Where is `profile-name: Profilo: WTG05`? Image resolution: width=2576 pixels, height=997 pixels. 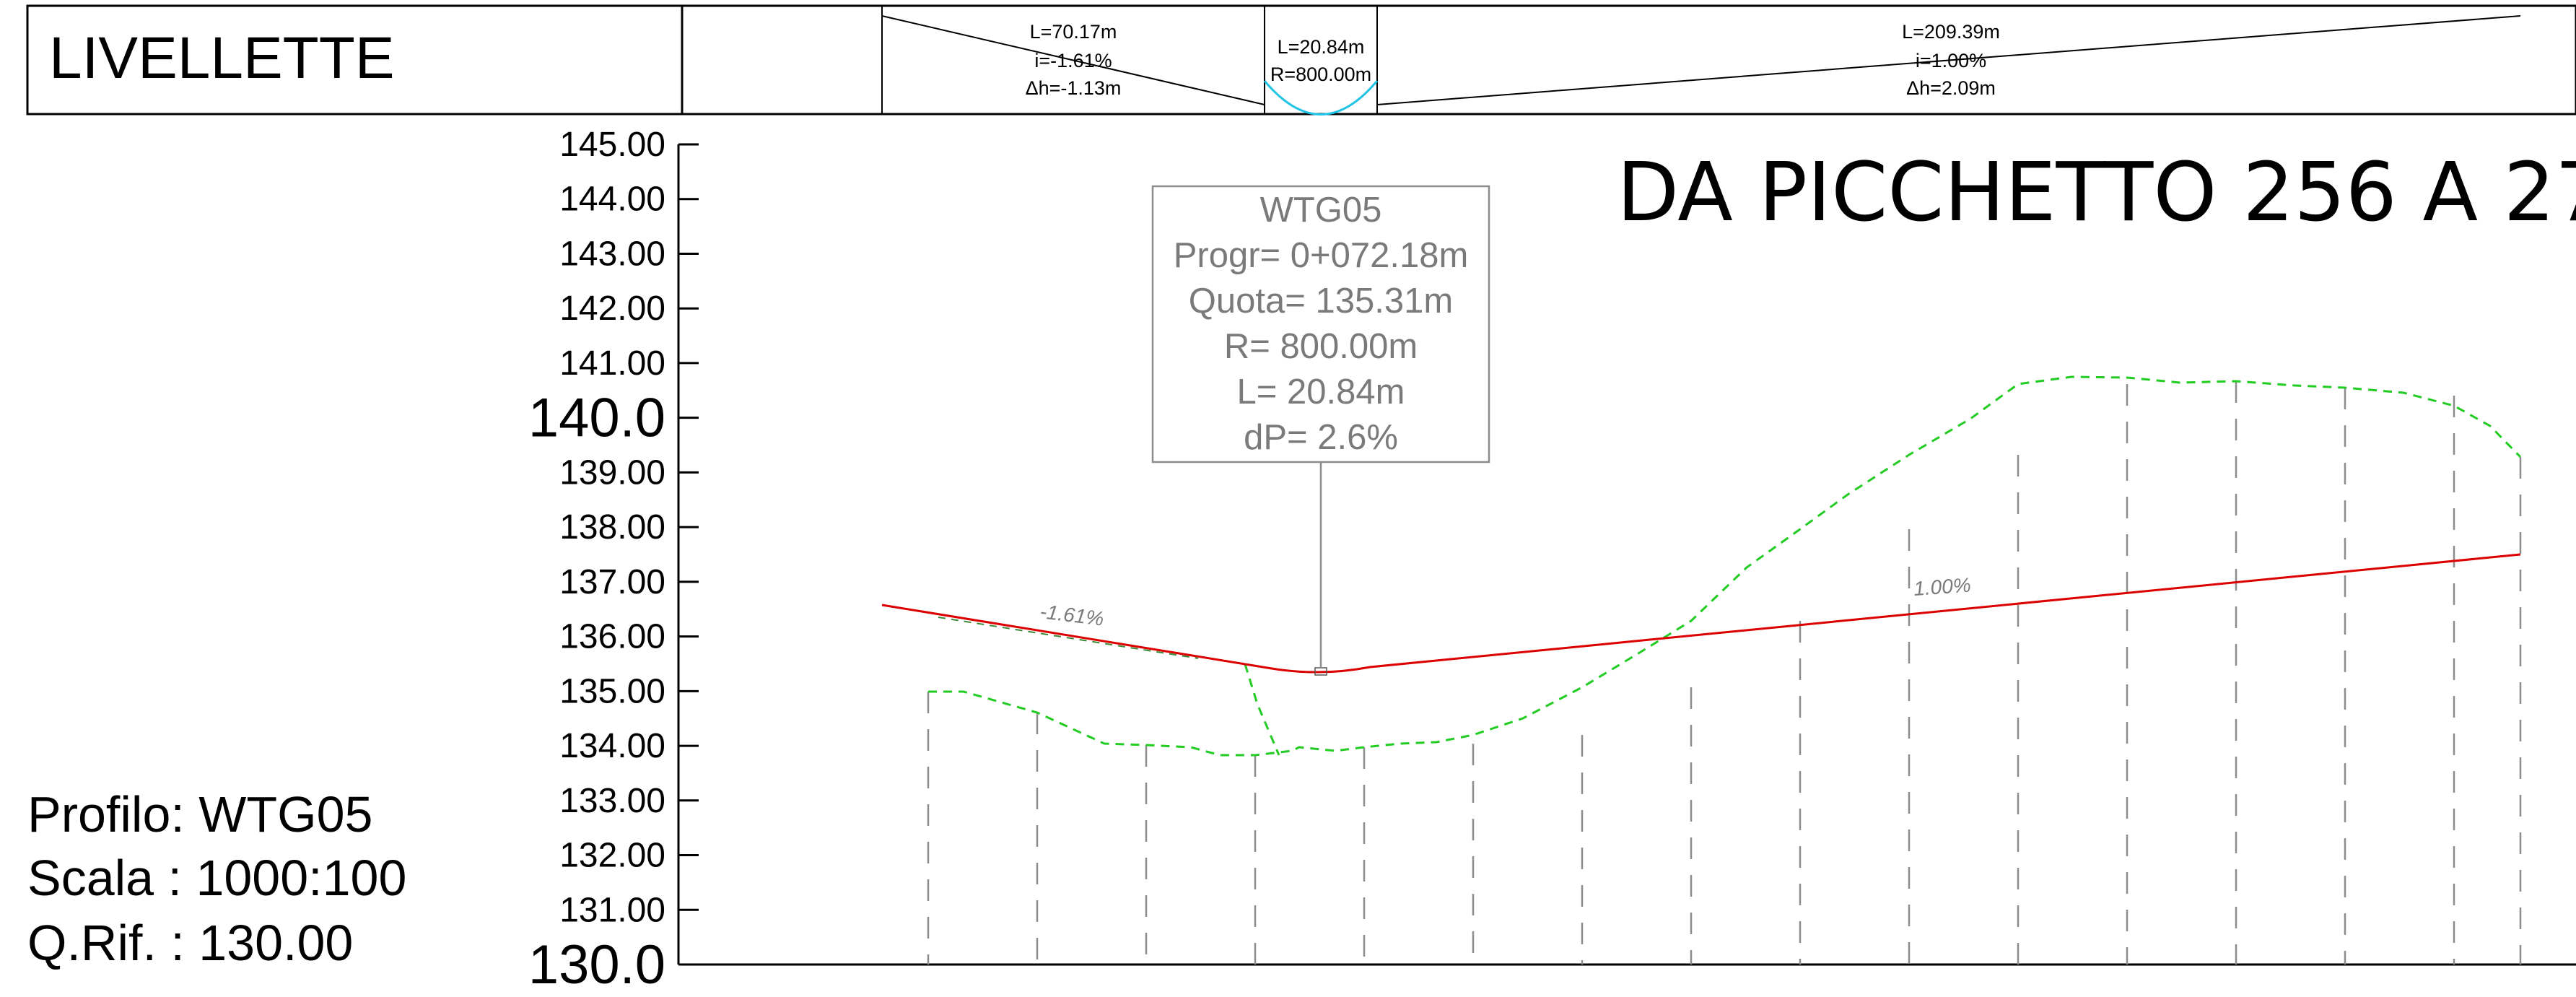
profile-name: Profilo: WTG05 is located at coordinates (199, 815).